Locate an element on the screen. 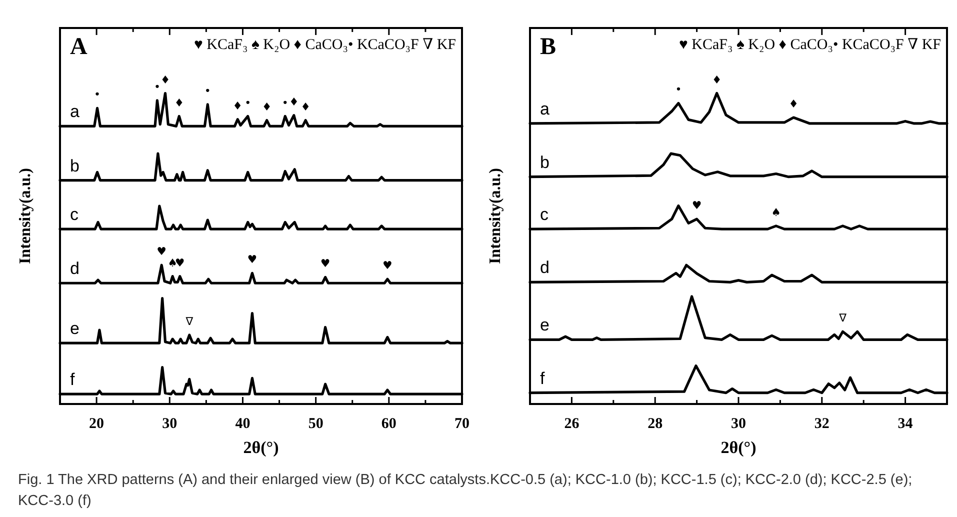 The width and height of the screenshot is (957, 517). caption: Fig. 1 The XRD patterns (A) and their enlarged view (B) of KCC catalysts.KCC-0.5 (a); KCC-1.0 (b); KCC-1.5 (c); KCC-2.0 (d); KCC-2.5 (e); KCC-3.0 (f) is located at coordinates (466, 491).